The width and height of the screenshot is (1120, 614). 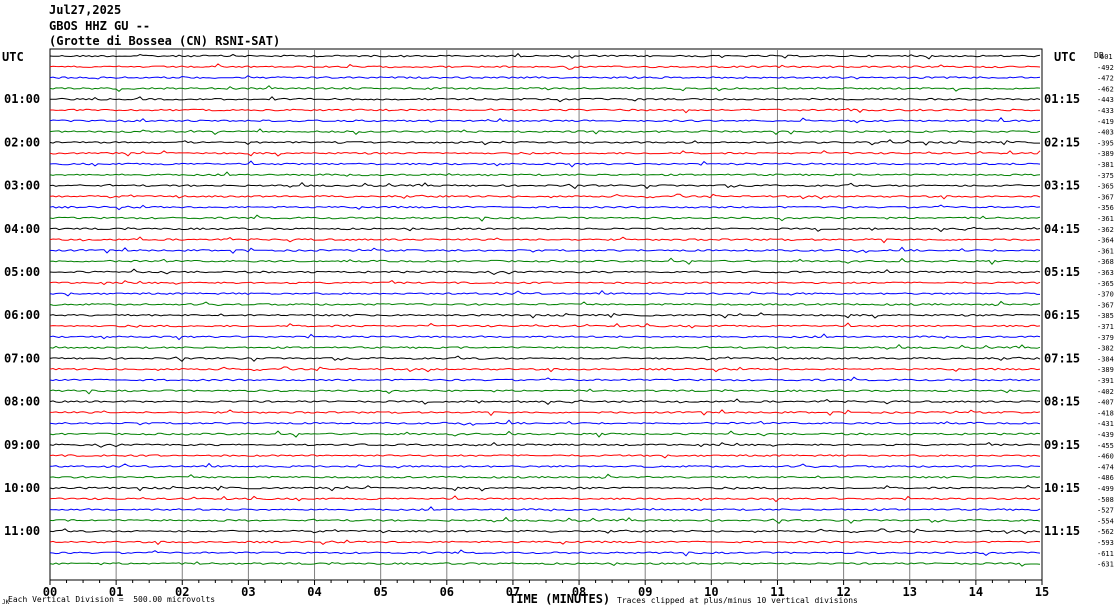 I want to click on trace-level-label: -474, so click(x=1105, y=467).